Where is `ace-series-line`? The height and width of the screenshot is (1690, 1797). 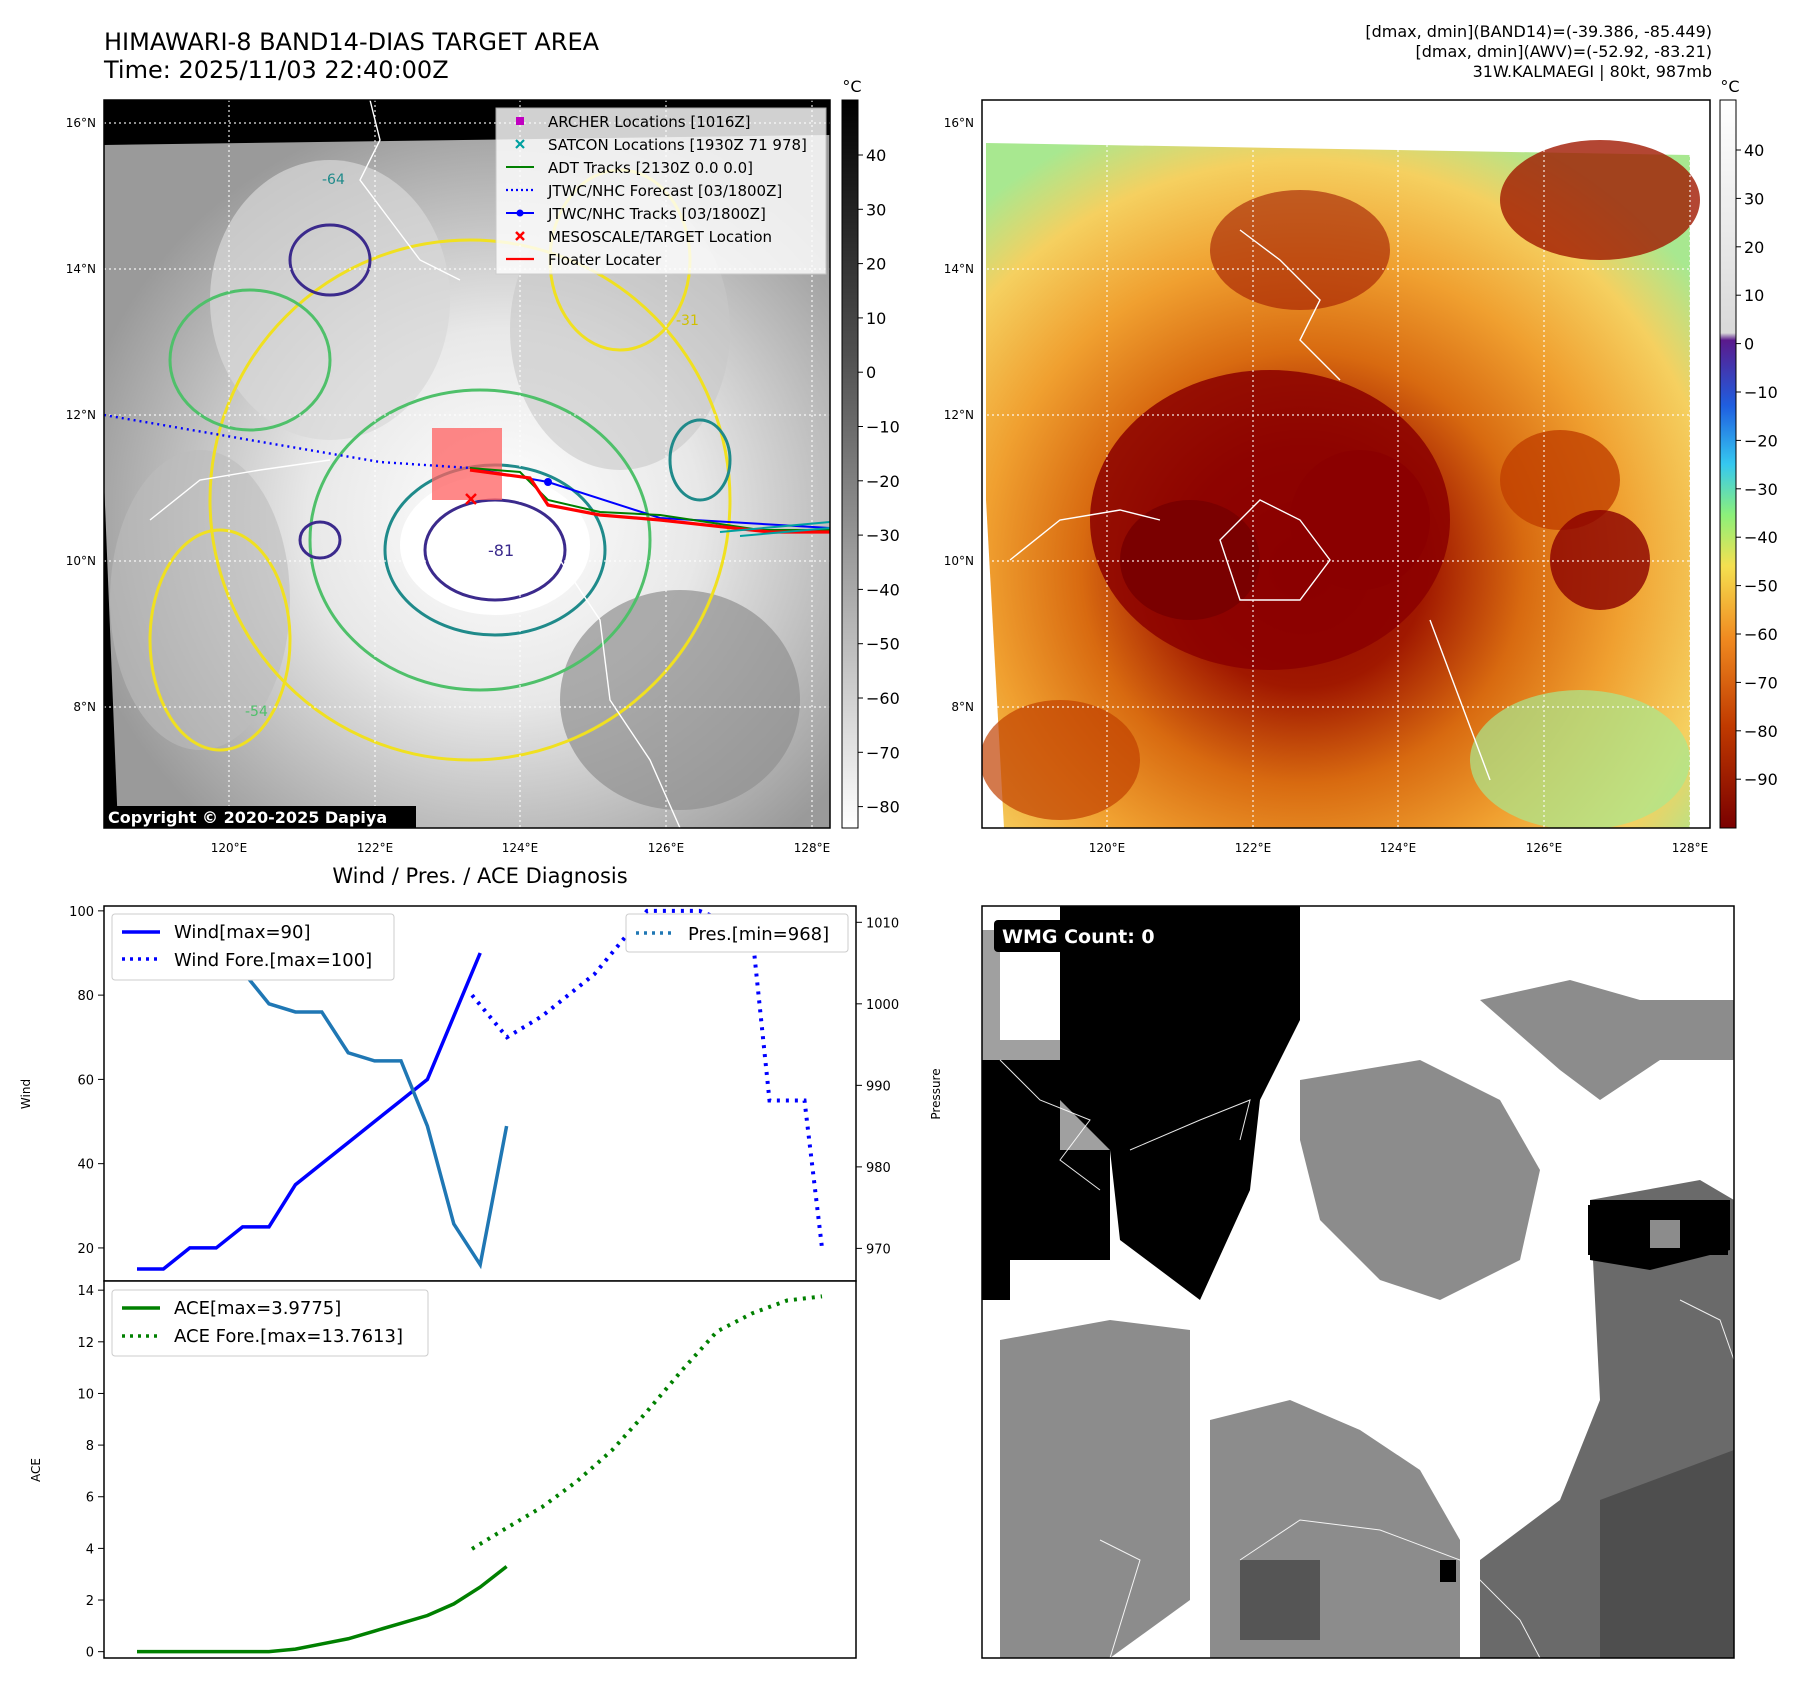 ace-series-line is located at coordinates (322, 1609).